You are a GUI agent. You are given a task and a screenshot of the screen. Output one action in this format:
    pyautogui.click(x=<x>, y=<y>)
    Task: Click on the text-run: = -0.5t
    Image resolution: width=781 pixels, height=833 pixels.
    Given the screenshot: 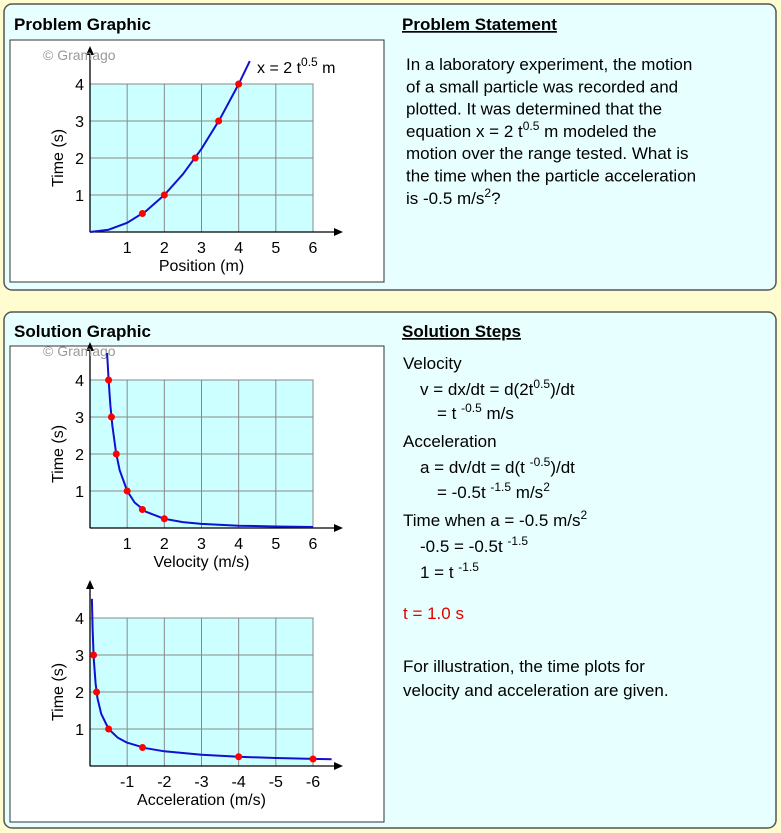 What is the action you would take?
    pyautogui.click(x=463, y=492)
    